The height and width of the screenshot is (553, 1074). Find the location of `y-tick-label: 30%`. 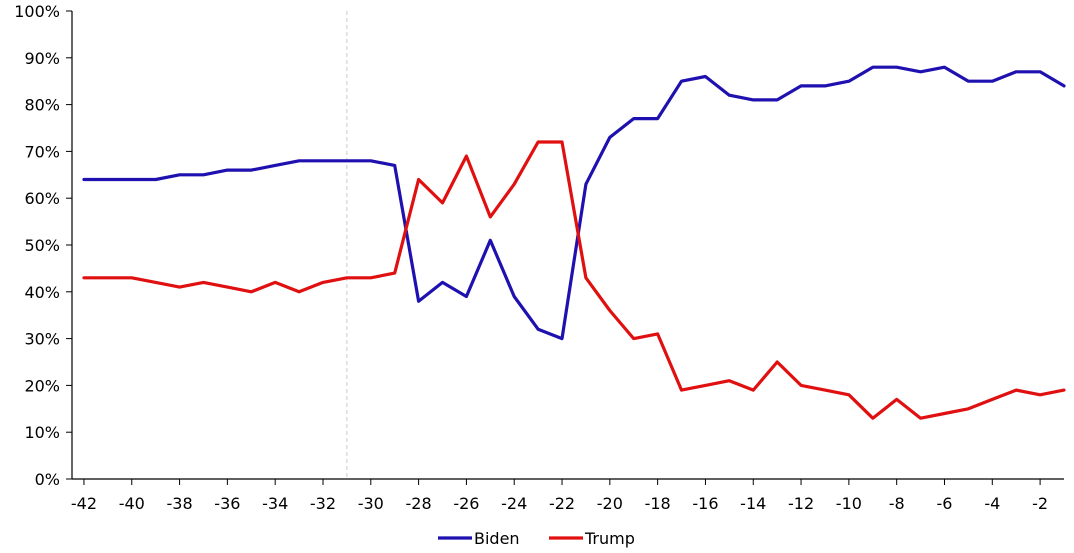

y-tick-label: 30% is located at coordinates (42, 339).